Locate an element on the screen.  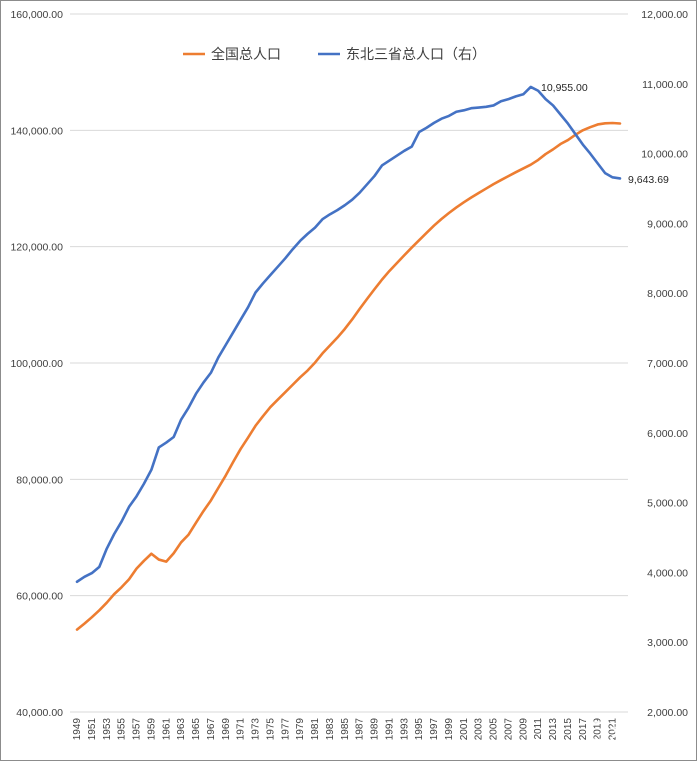
x-tick-label: 1955 is located at coordinates (122, 729).